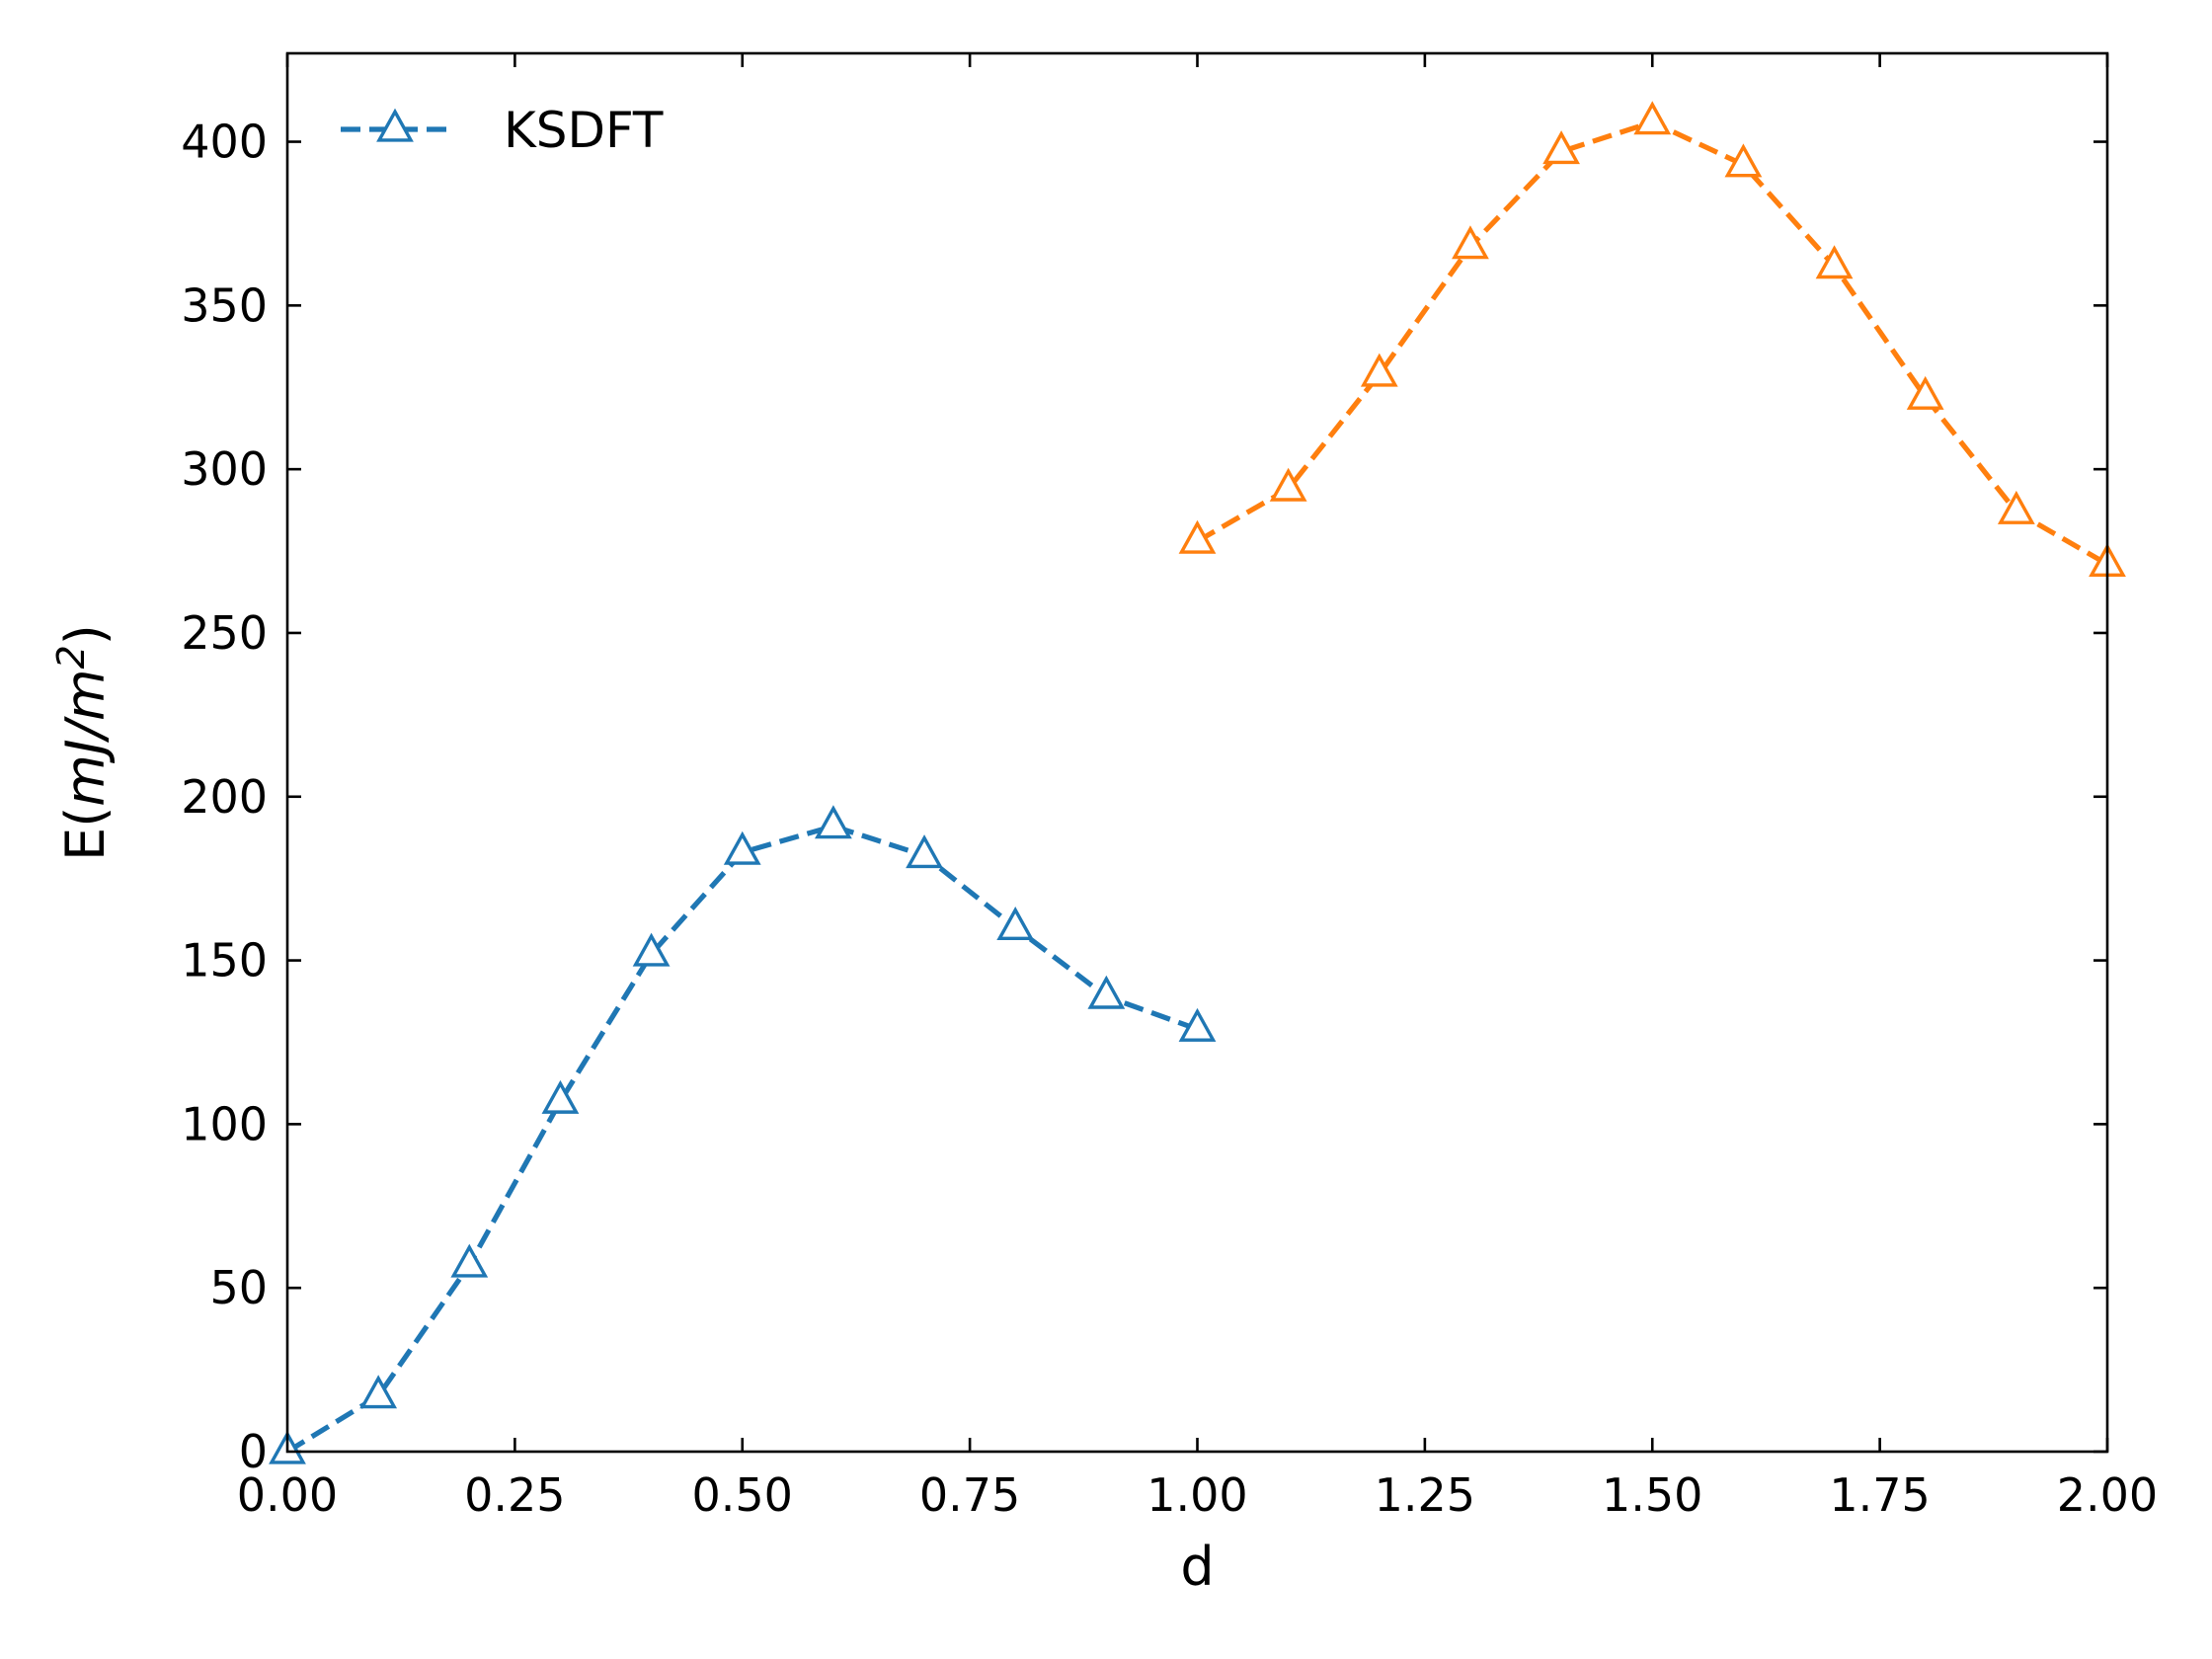  What do you see at coordinates (743, 1495) in the screenshot?
I see `x-tick-label: 0.50` at bounding box center [743, 1495].